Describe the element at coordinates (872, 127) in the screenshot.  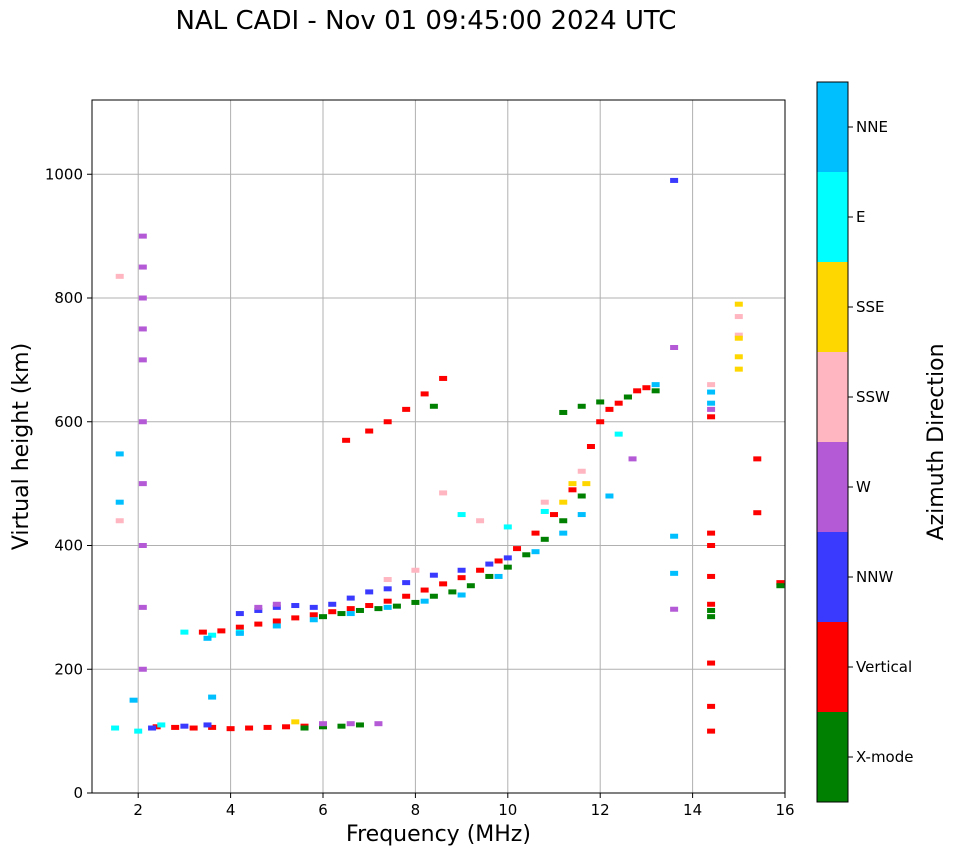
I see `colorbar-tick-label: NNE` at that location.